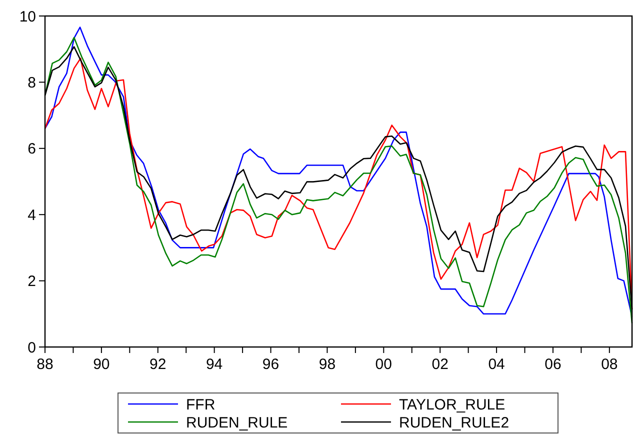 Image resolution: width=633 pixels, height=436 pixels. I want to click on x-tick-label: 88, so click(45, 364).